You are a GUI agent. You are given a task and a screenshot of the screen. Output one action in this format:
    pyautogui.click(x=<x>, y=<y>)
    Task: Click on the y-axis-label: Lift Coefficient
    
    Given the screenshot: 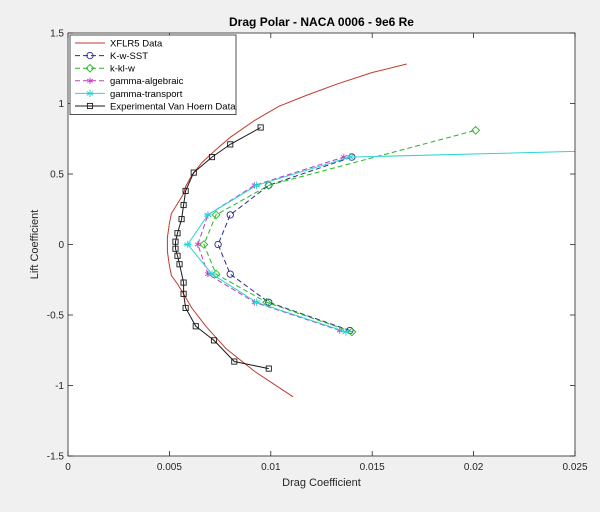 What is the action you would take?
    pyautogui.click(x=35, y=245)
    